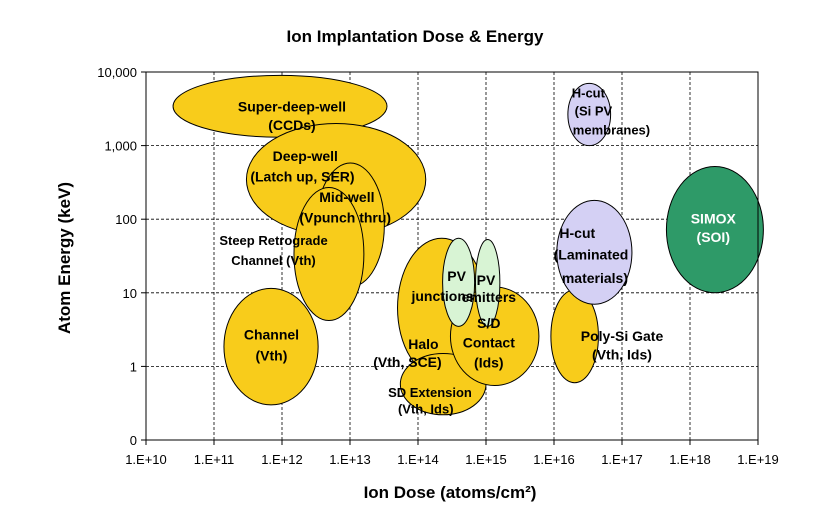 This screenshot has width=813, height=524. I want to click on region-6-label-1: (Vth, Ids), so click(426, 408).